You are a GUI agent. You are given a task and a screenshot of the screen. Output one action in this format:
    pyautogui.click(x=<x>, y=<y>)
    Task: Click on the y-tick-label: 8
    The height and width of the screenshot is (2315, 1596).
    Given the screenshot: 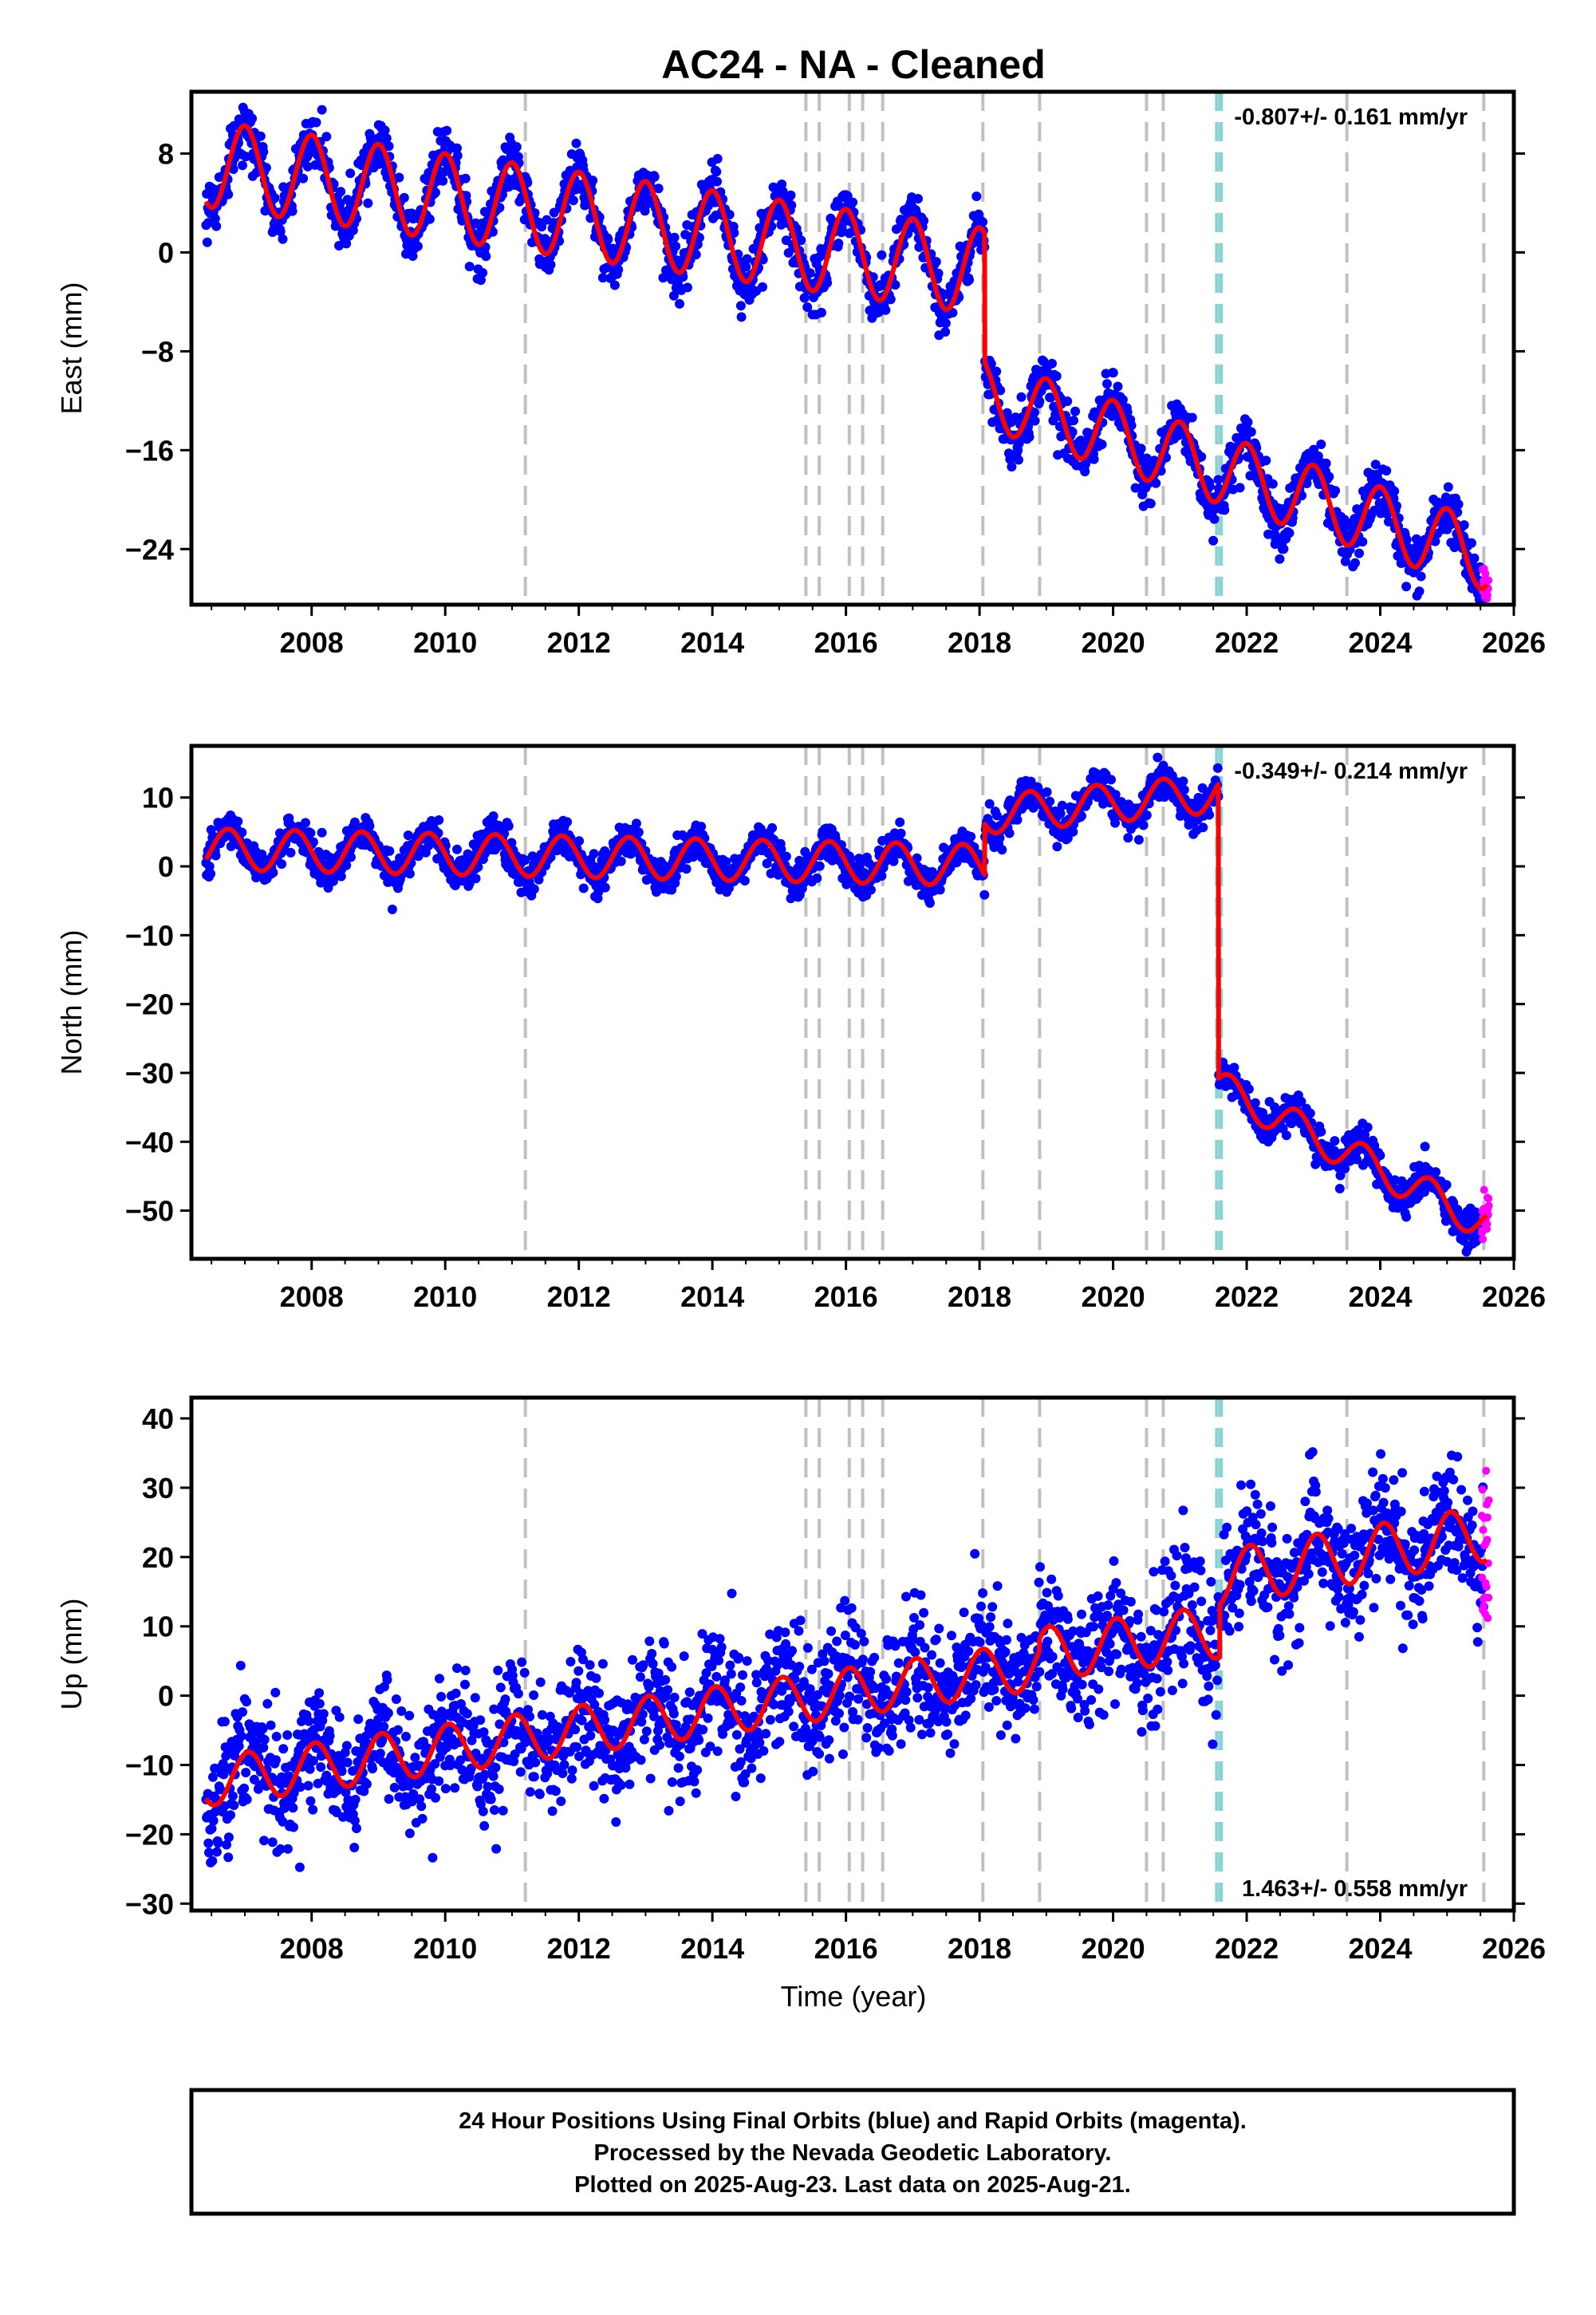 What is the action you would take?
    pyautogui.click(x=166, y=153)
    